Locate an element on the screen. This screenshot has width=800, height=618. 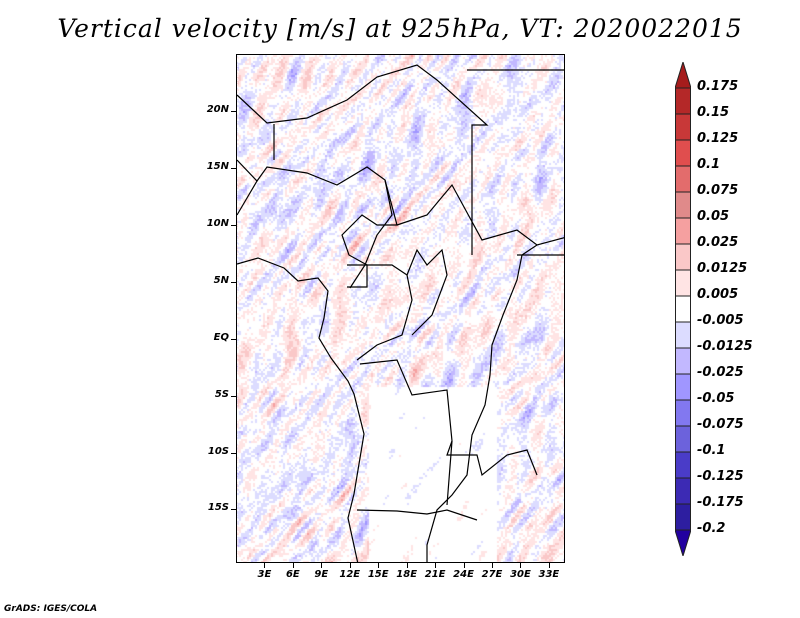
lon-label: 33E is located at coordinates (549, 574).